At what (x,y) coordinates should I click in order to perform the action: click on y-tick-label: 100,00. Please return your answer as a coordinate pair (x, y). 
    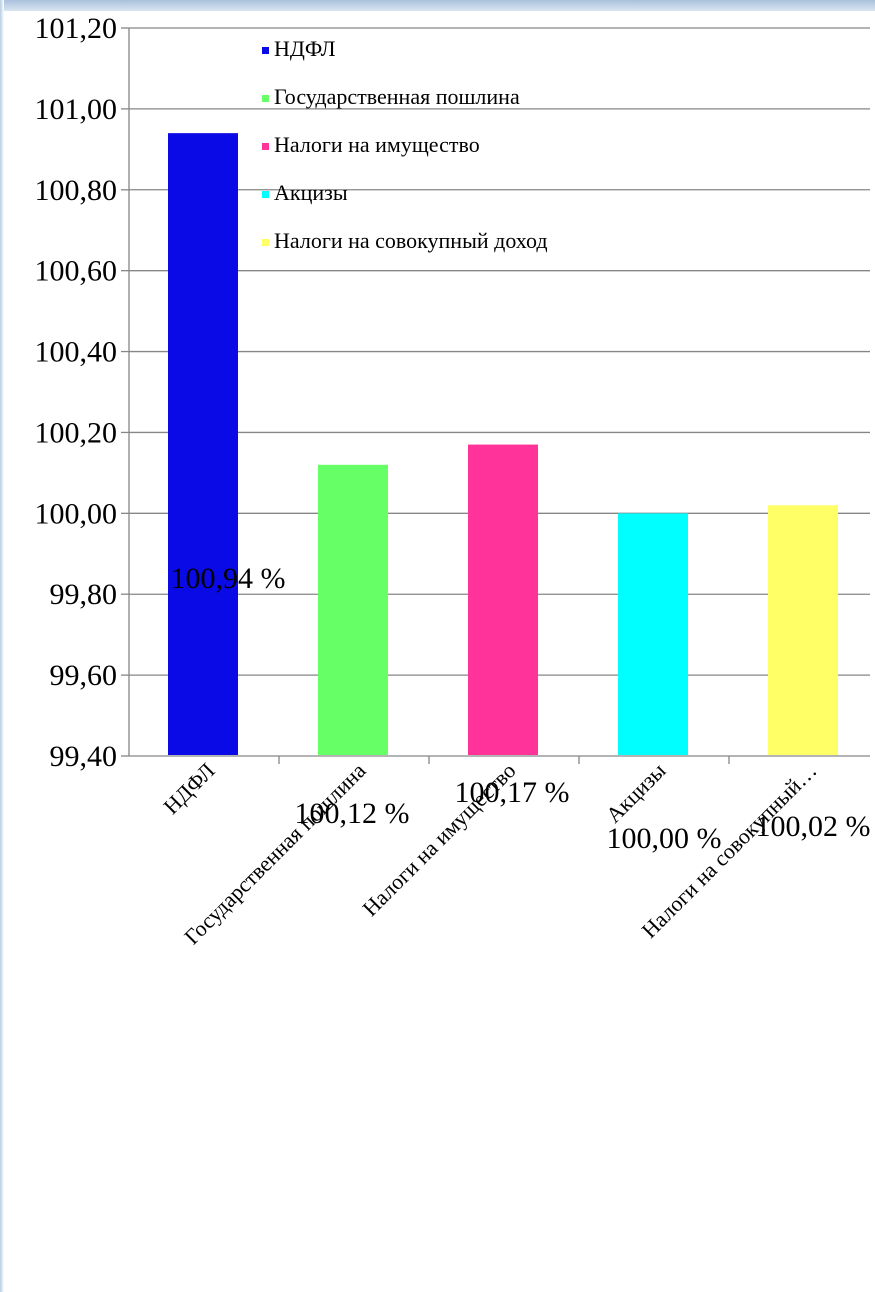
    Looking at the image, I should click on (76, 513).